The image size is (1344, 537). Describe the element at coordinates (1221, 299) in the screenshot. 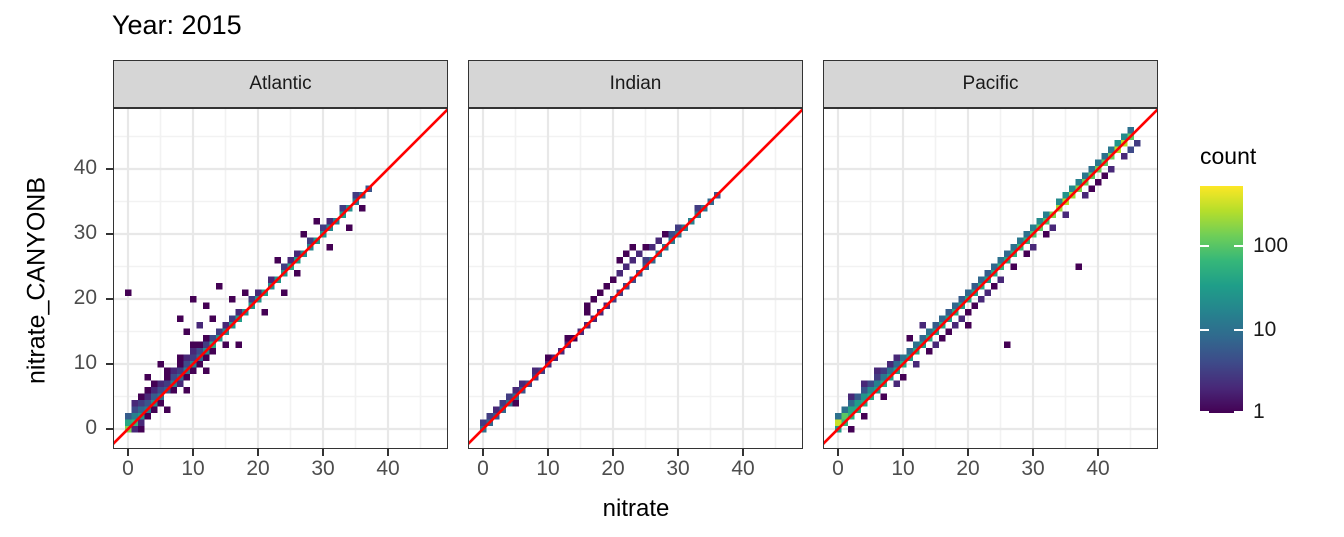

I see `legend-colorbar` at that location.